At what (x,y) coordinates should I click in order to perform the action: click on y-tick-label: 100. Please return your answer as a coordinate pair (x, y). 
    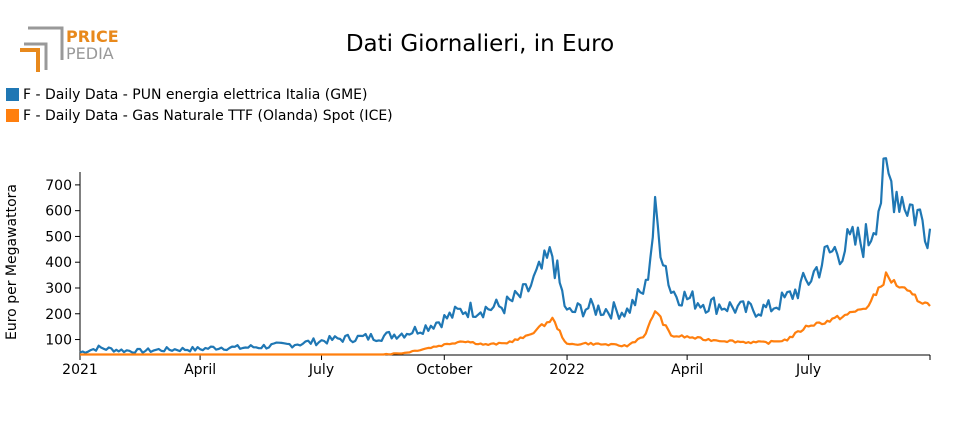
    Looking at the image, I should click on (58, 341).